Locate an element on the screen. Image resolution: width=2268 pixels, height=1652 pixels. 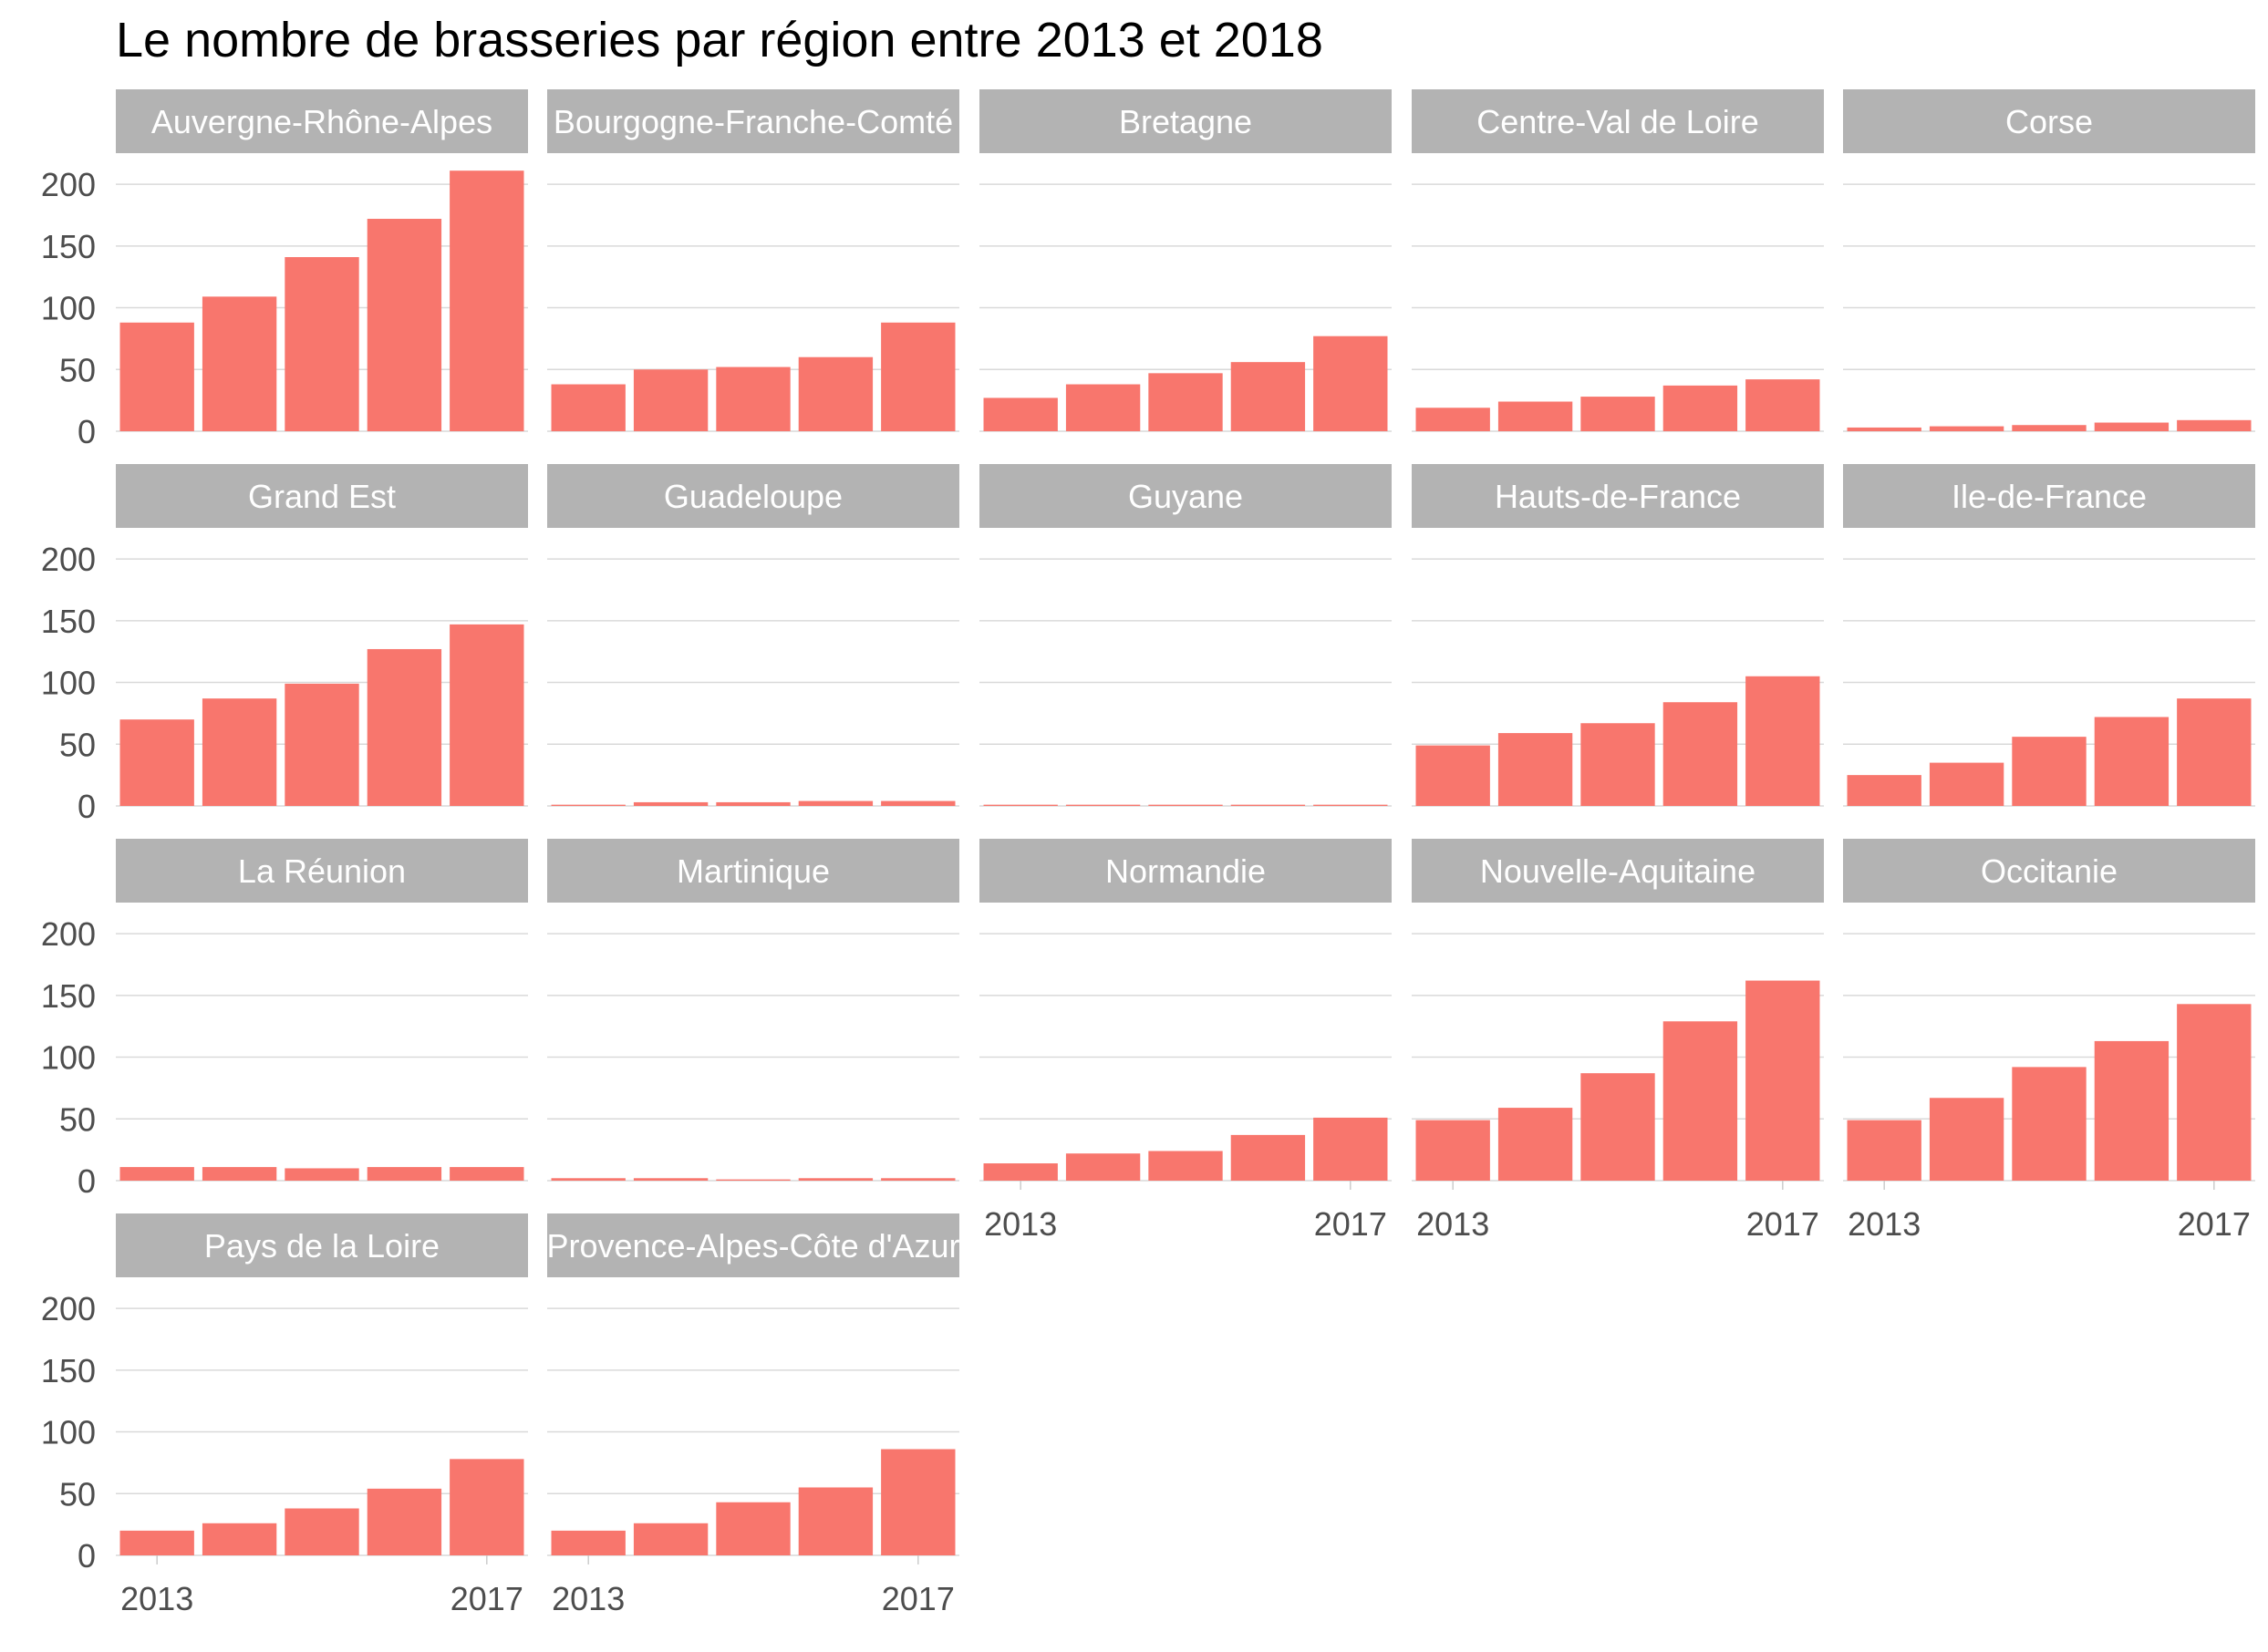
facet-panel: Martinique is located at coordinates (753, 1010).